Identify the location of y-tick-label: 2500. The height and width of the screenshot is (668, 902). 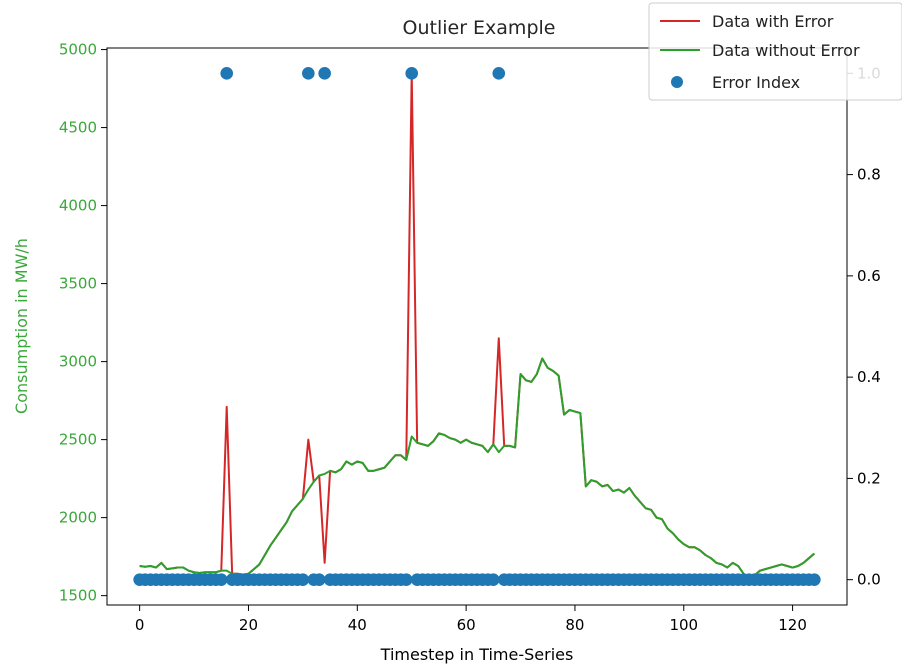
(78, 440).